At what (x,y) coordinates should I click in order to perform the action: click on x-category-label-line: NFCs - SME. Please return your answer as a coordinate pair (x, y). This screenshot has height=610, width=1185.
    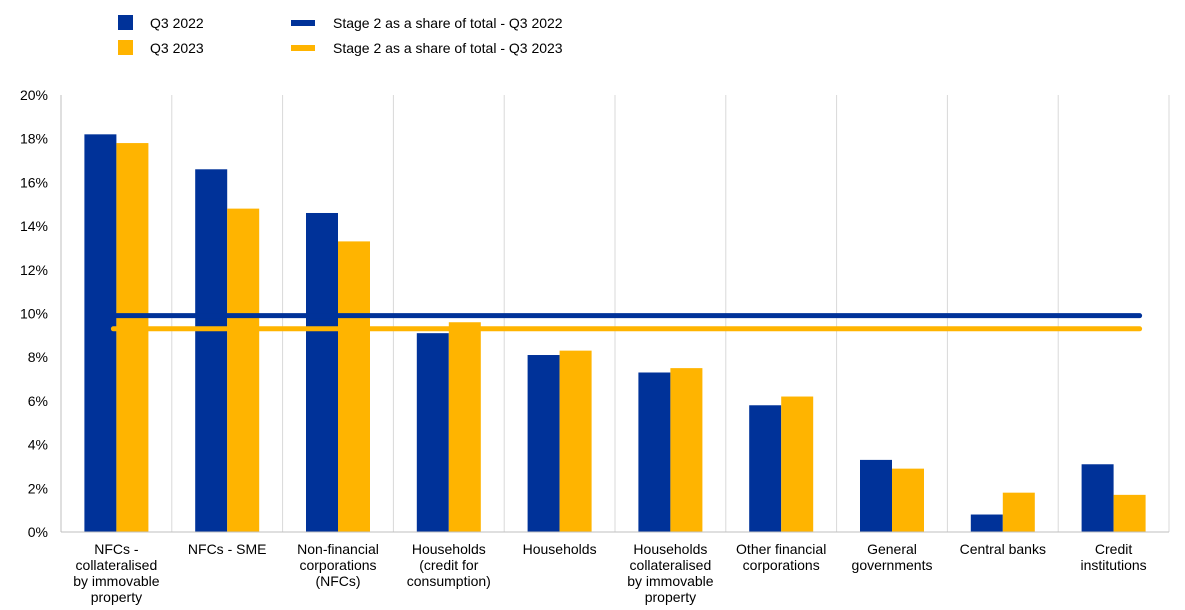
    Looking at the image, I should click on (227, 549).